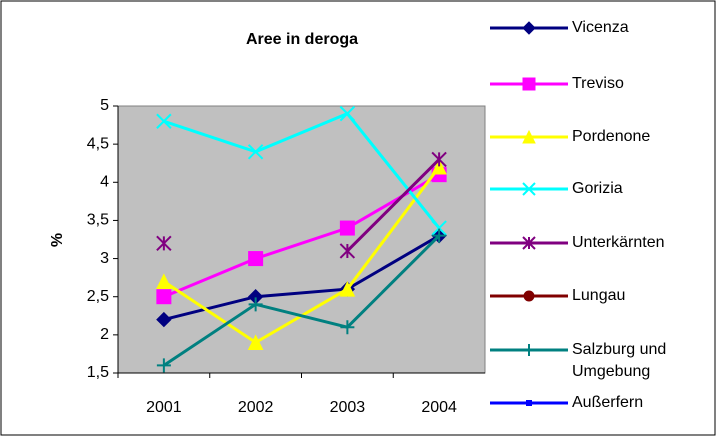 This screenshot has width=717, height=437. What do you see at coordinates (439, 407) in the screenshot?
I see `x-tick-label: 2004` at bounding box center [439, 407].